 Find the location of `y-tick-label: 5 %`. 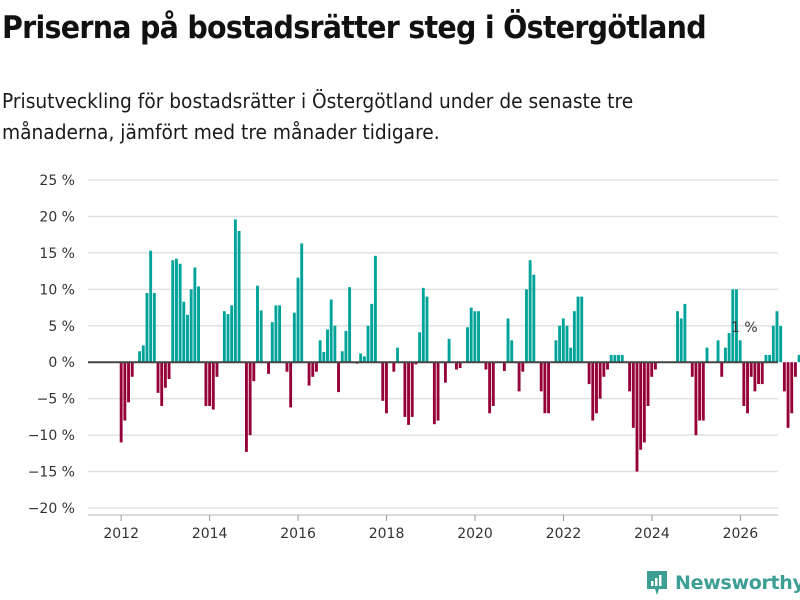

y-tick-label: 5 % is located at coordinates (61, 327).